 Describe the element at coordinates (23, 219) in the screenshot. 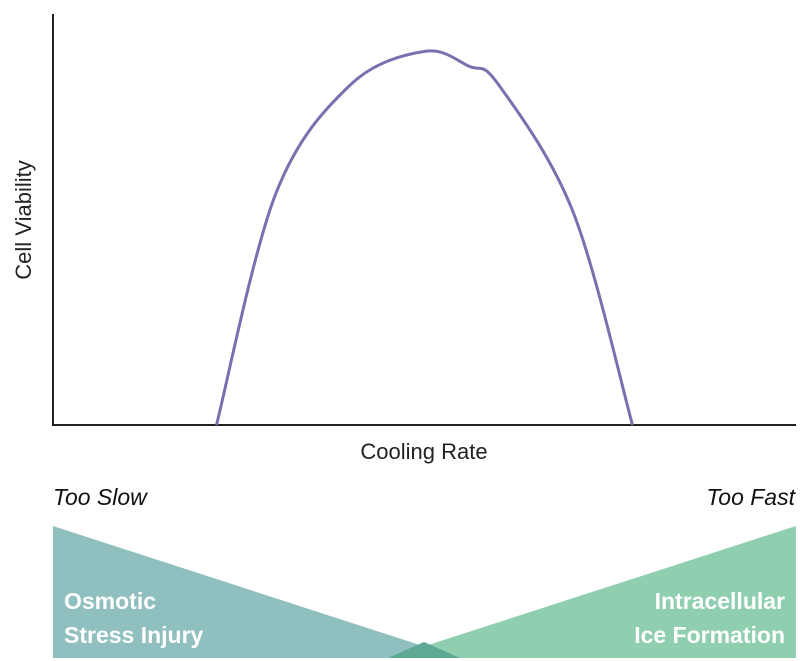

I see `y-axis-label: Cell Viability` at that location.